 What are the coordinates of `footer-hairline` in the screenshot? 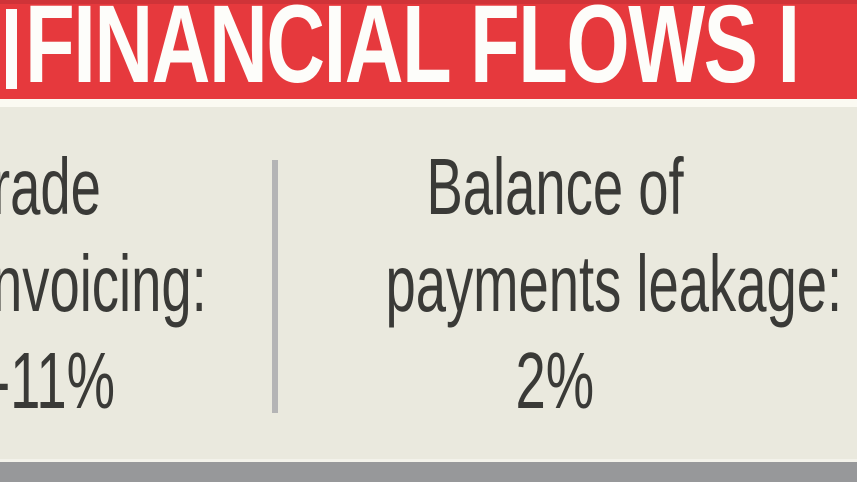 It's located at (428, 460).